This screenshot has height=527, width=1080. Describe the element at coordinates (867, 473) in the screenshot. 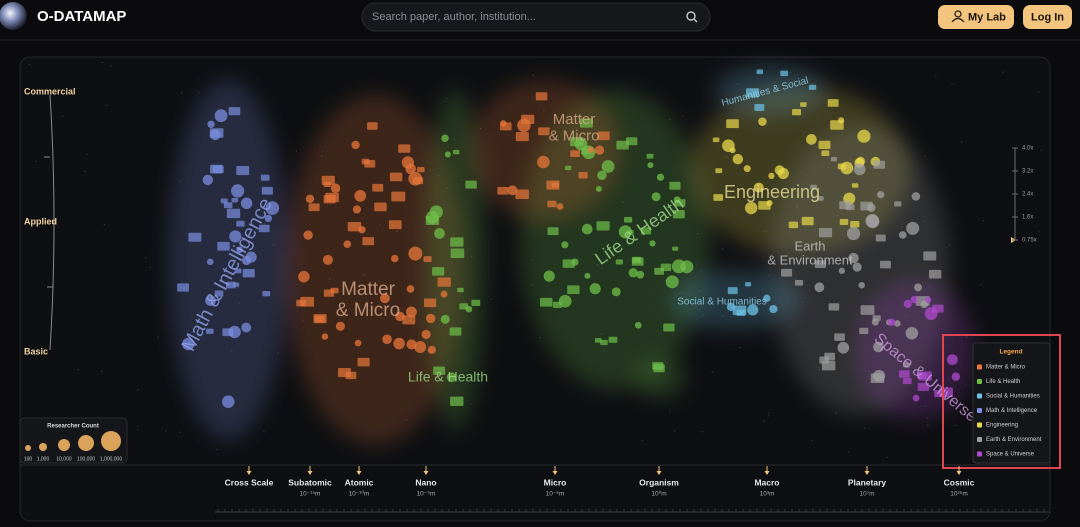

I see `scale-arrow-head` at that location.